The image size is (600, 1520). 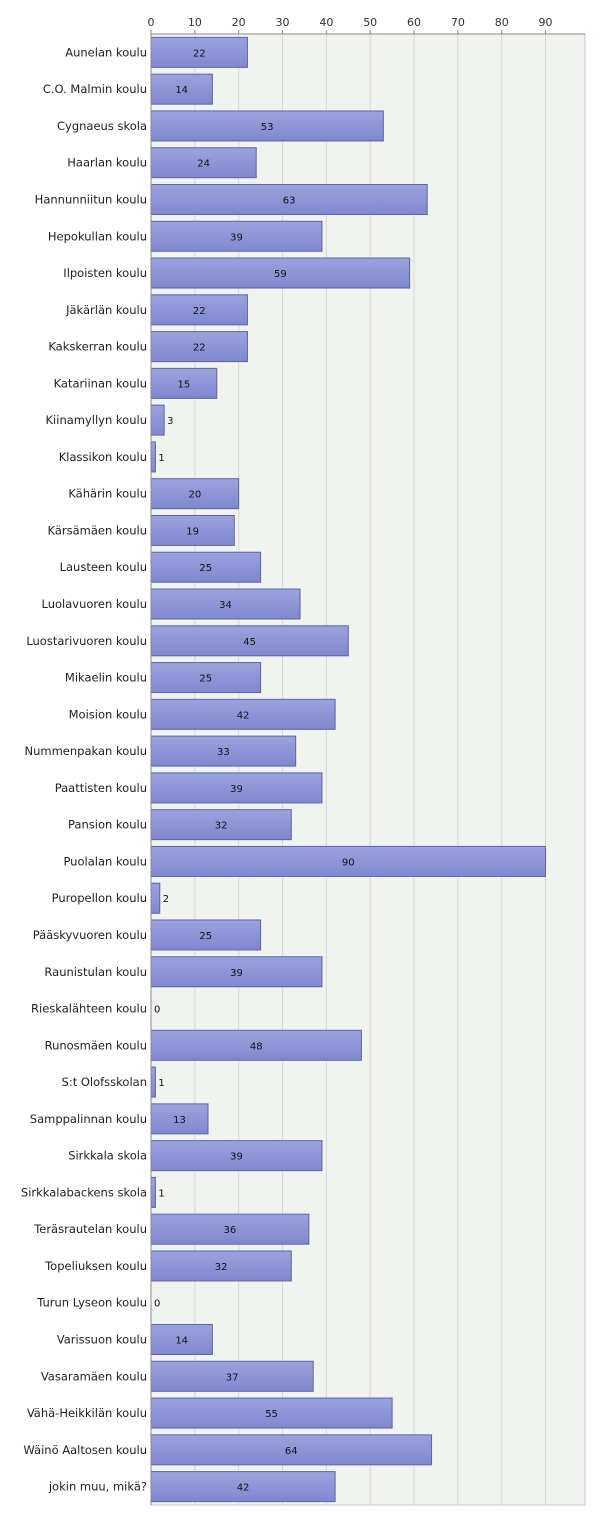 I want to click on data-label: 37, so click(x=232, y=1377).